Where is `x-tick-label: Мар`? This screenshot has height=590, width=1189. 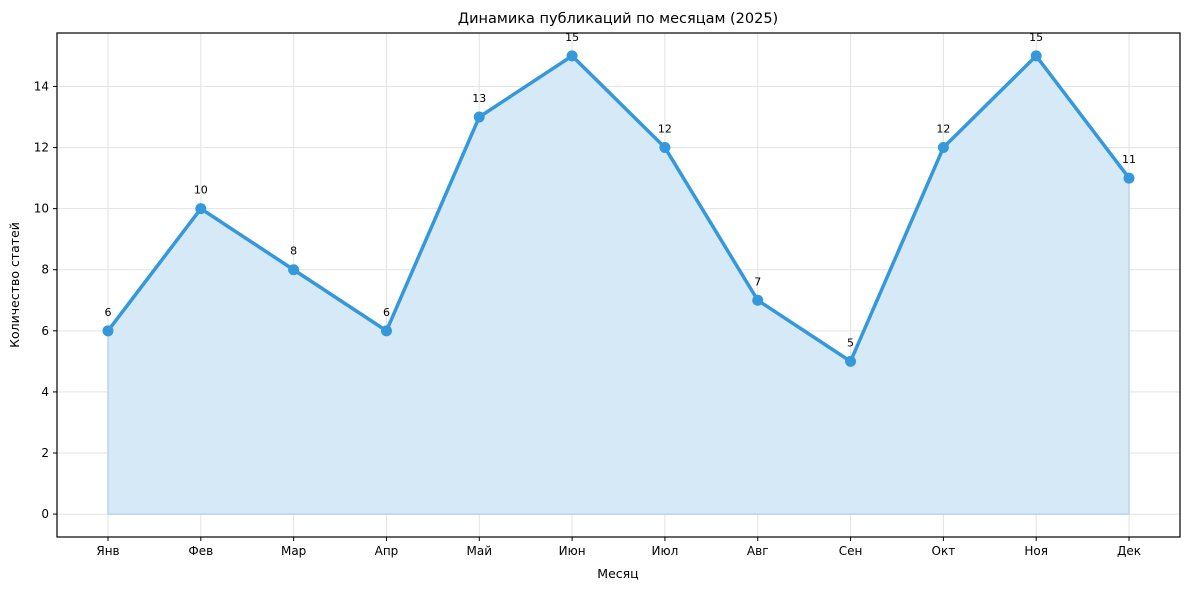
x-tick-label: Мар is located at coordinates (293, 551).